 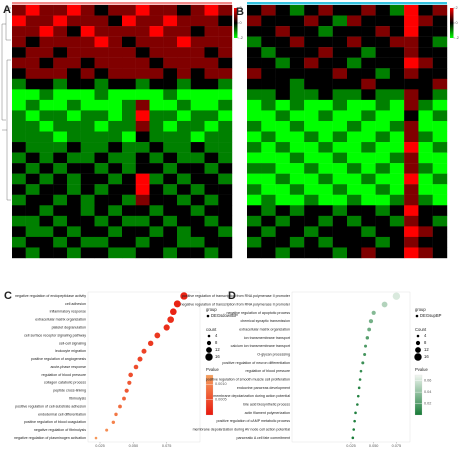 I want to click on size-key, so click(x=418, y=357).